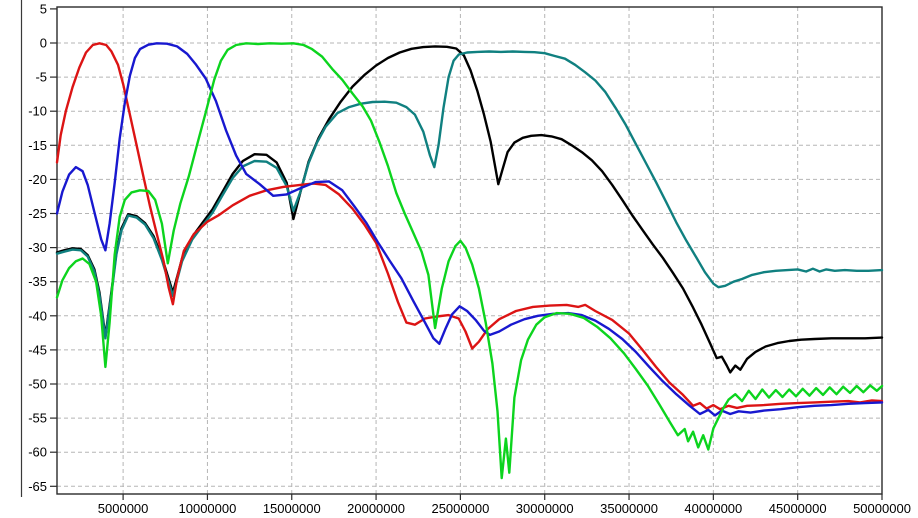 This screenshot has width=918, height=518. What do you see at coordinates (37, 247) in the screenshot?
I see `y-axis-tick-label: -30` at bounding box center [37, 247].